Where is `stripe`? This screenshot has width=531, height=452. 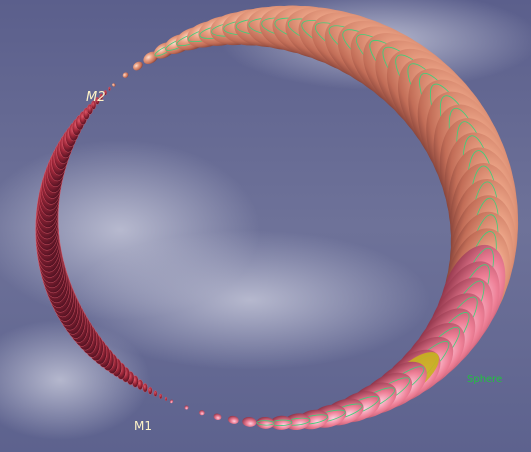
stripe is located at coordinates (265, 423).